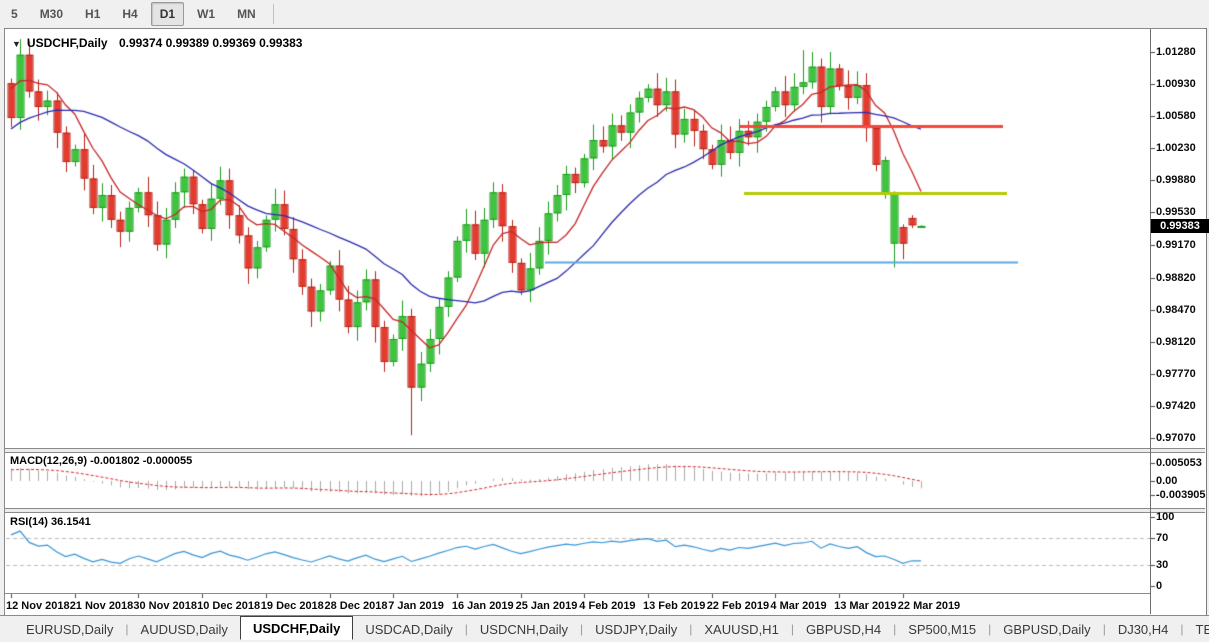 Image resolution: width=1209 pixels, height=642 pixels. I want to click on macd-main-value: -0.001802, so click(115, 461).